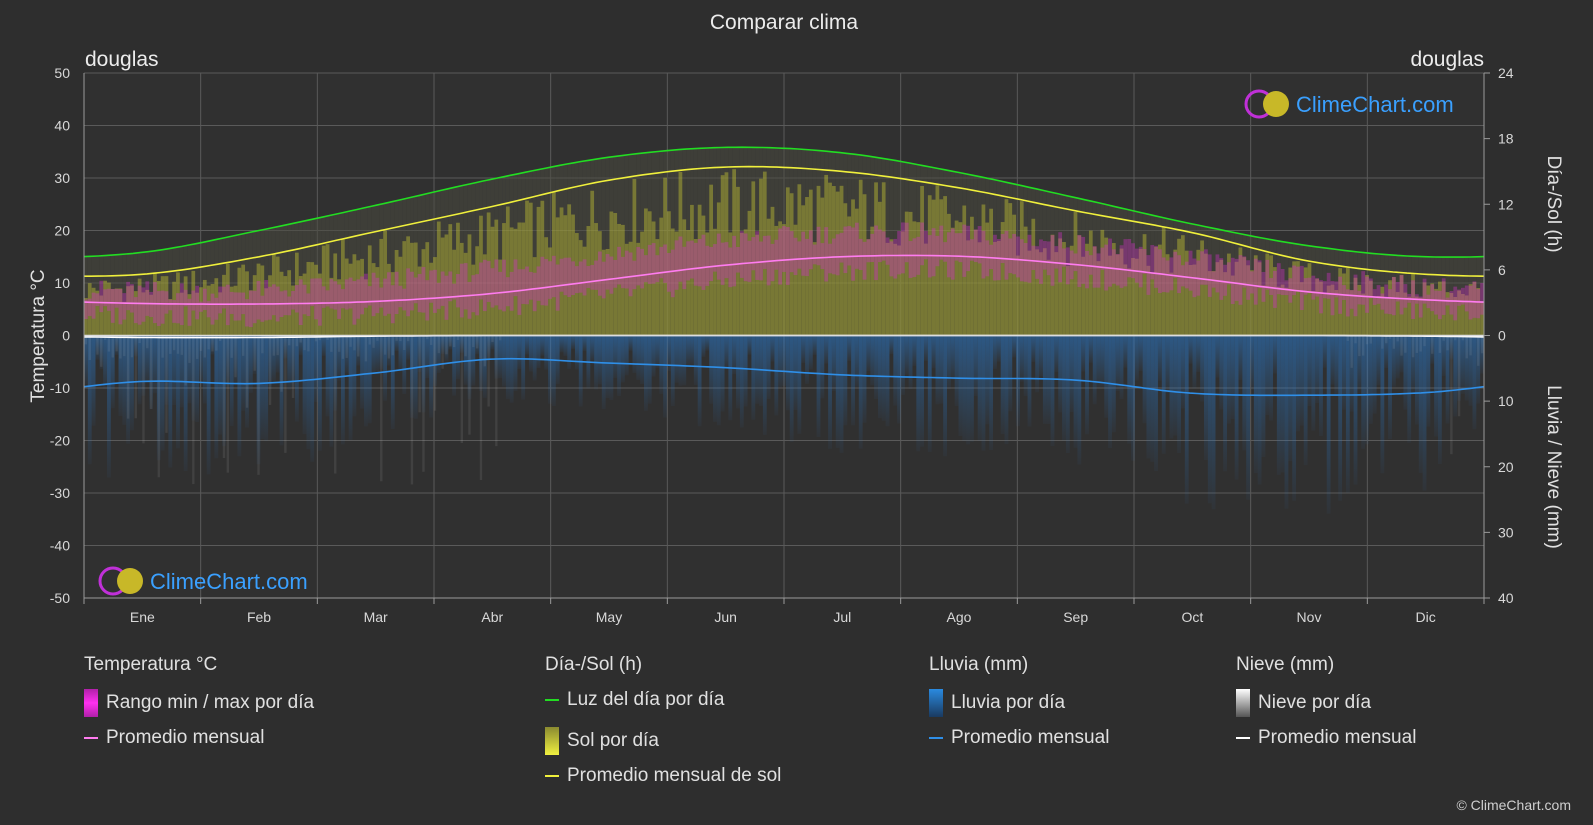 The width and height of the screenshot is (1593, 825). I want to click on x-tick-label: Sep, so click(1075, 617).